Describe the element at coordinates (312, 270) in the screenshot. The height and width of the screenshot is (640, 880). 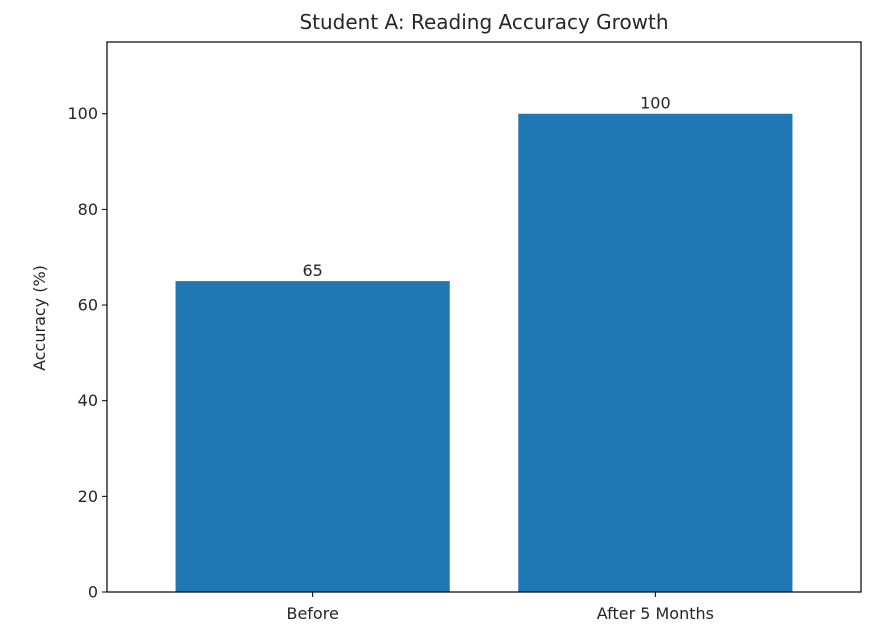
I see `bar-data-label: 65` at that location.